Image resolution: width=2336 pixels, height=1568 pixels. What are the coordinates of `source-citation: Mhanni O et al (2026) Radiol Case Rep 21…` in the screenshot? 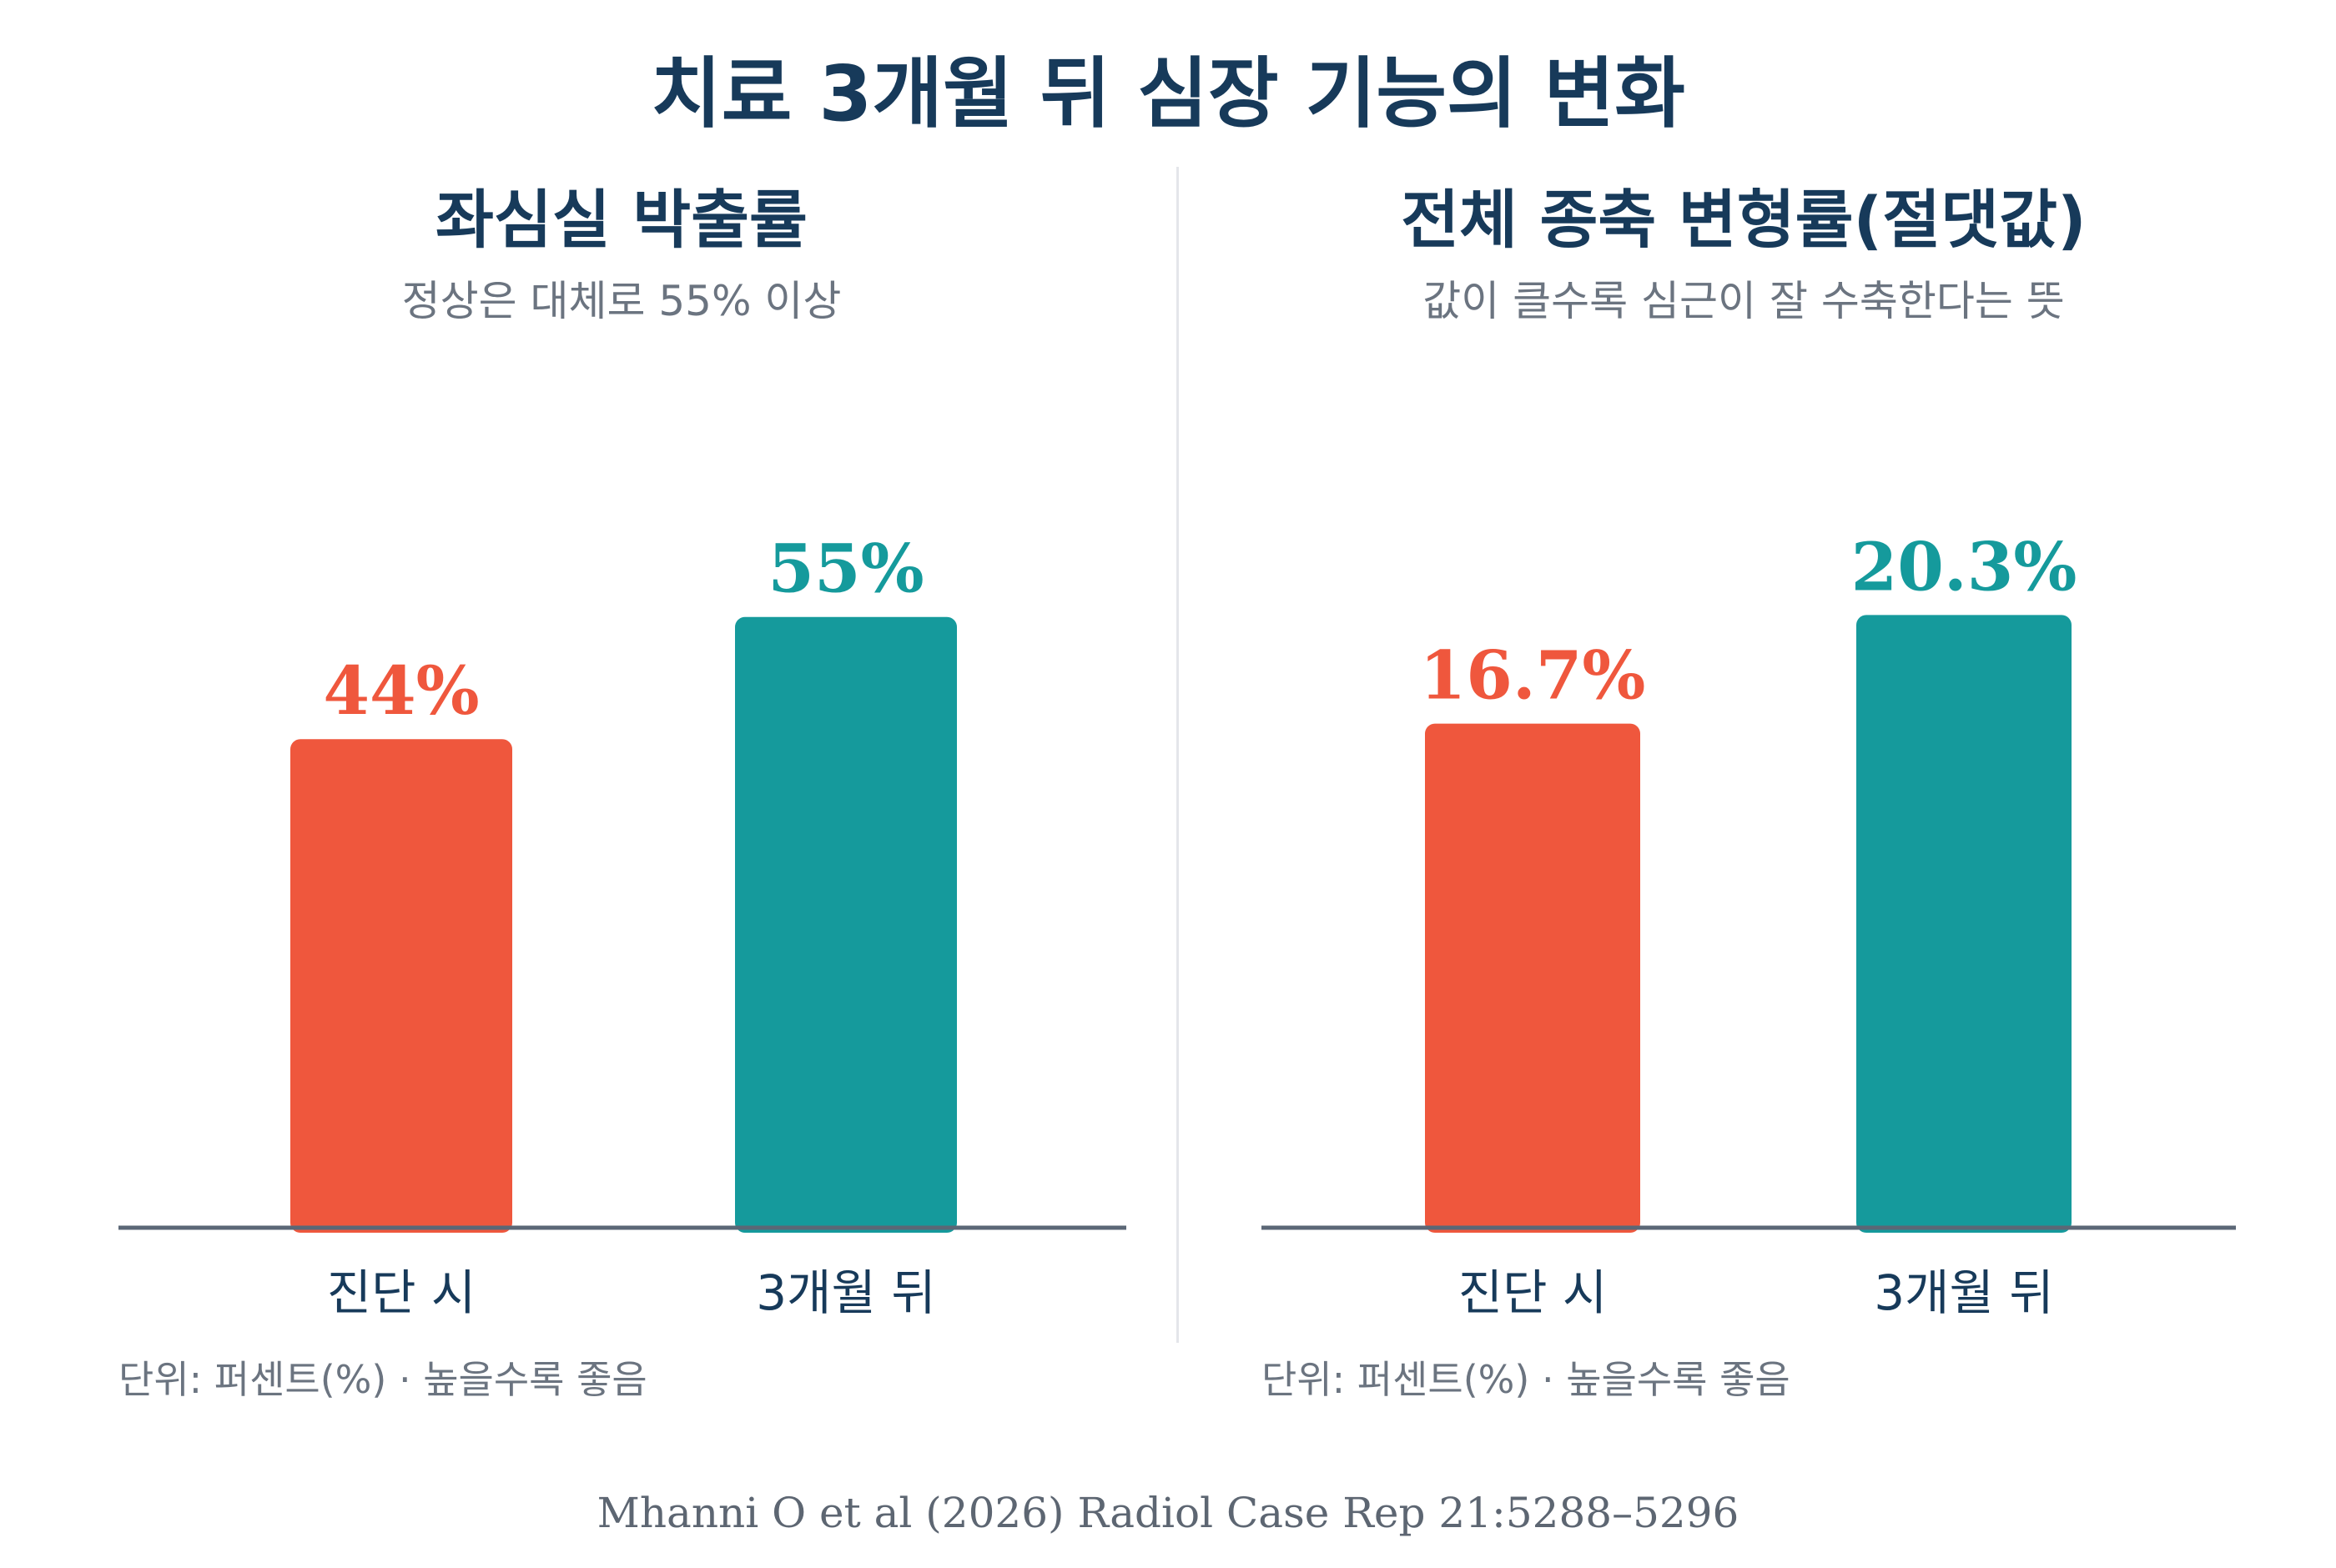 It's located at (1168, 1513).